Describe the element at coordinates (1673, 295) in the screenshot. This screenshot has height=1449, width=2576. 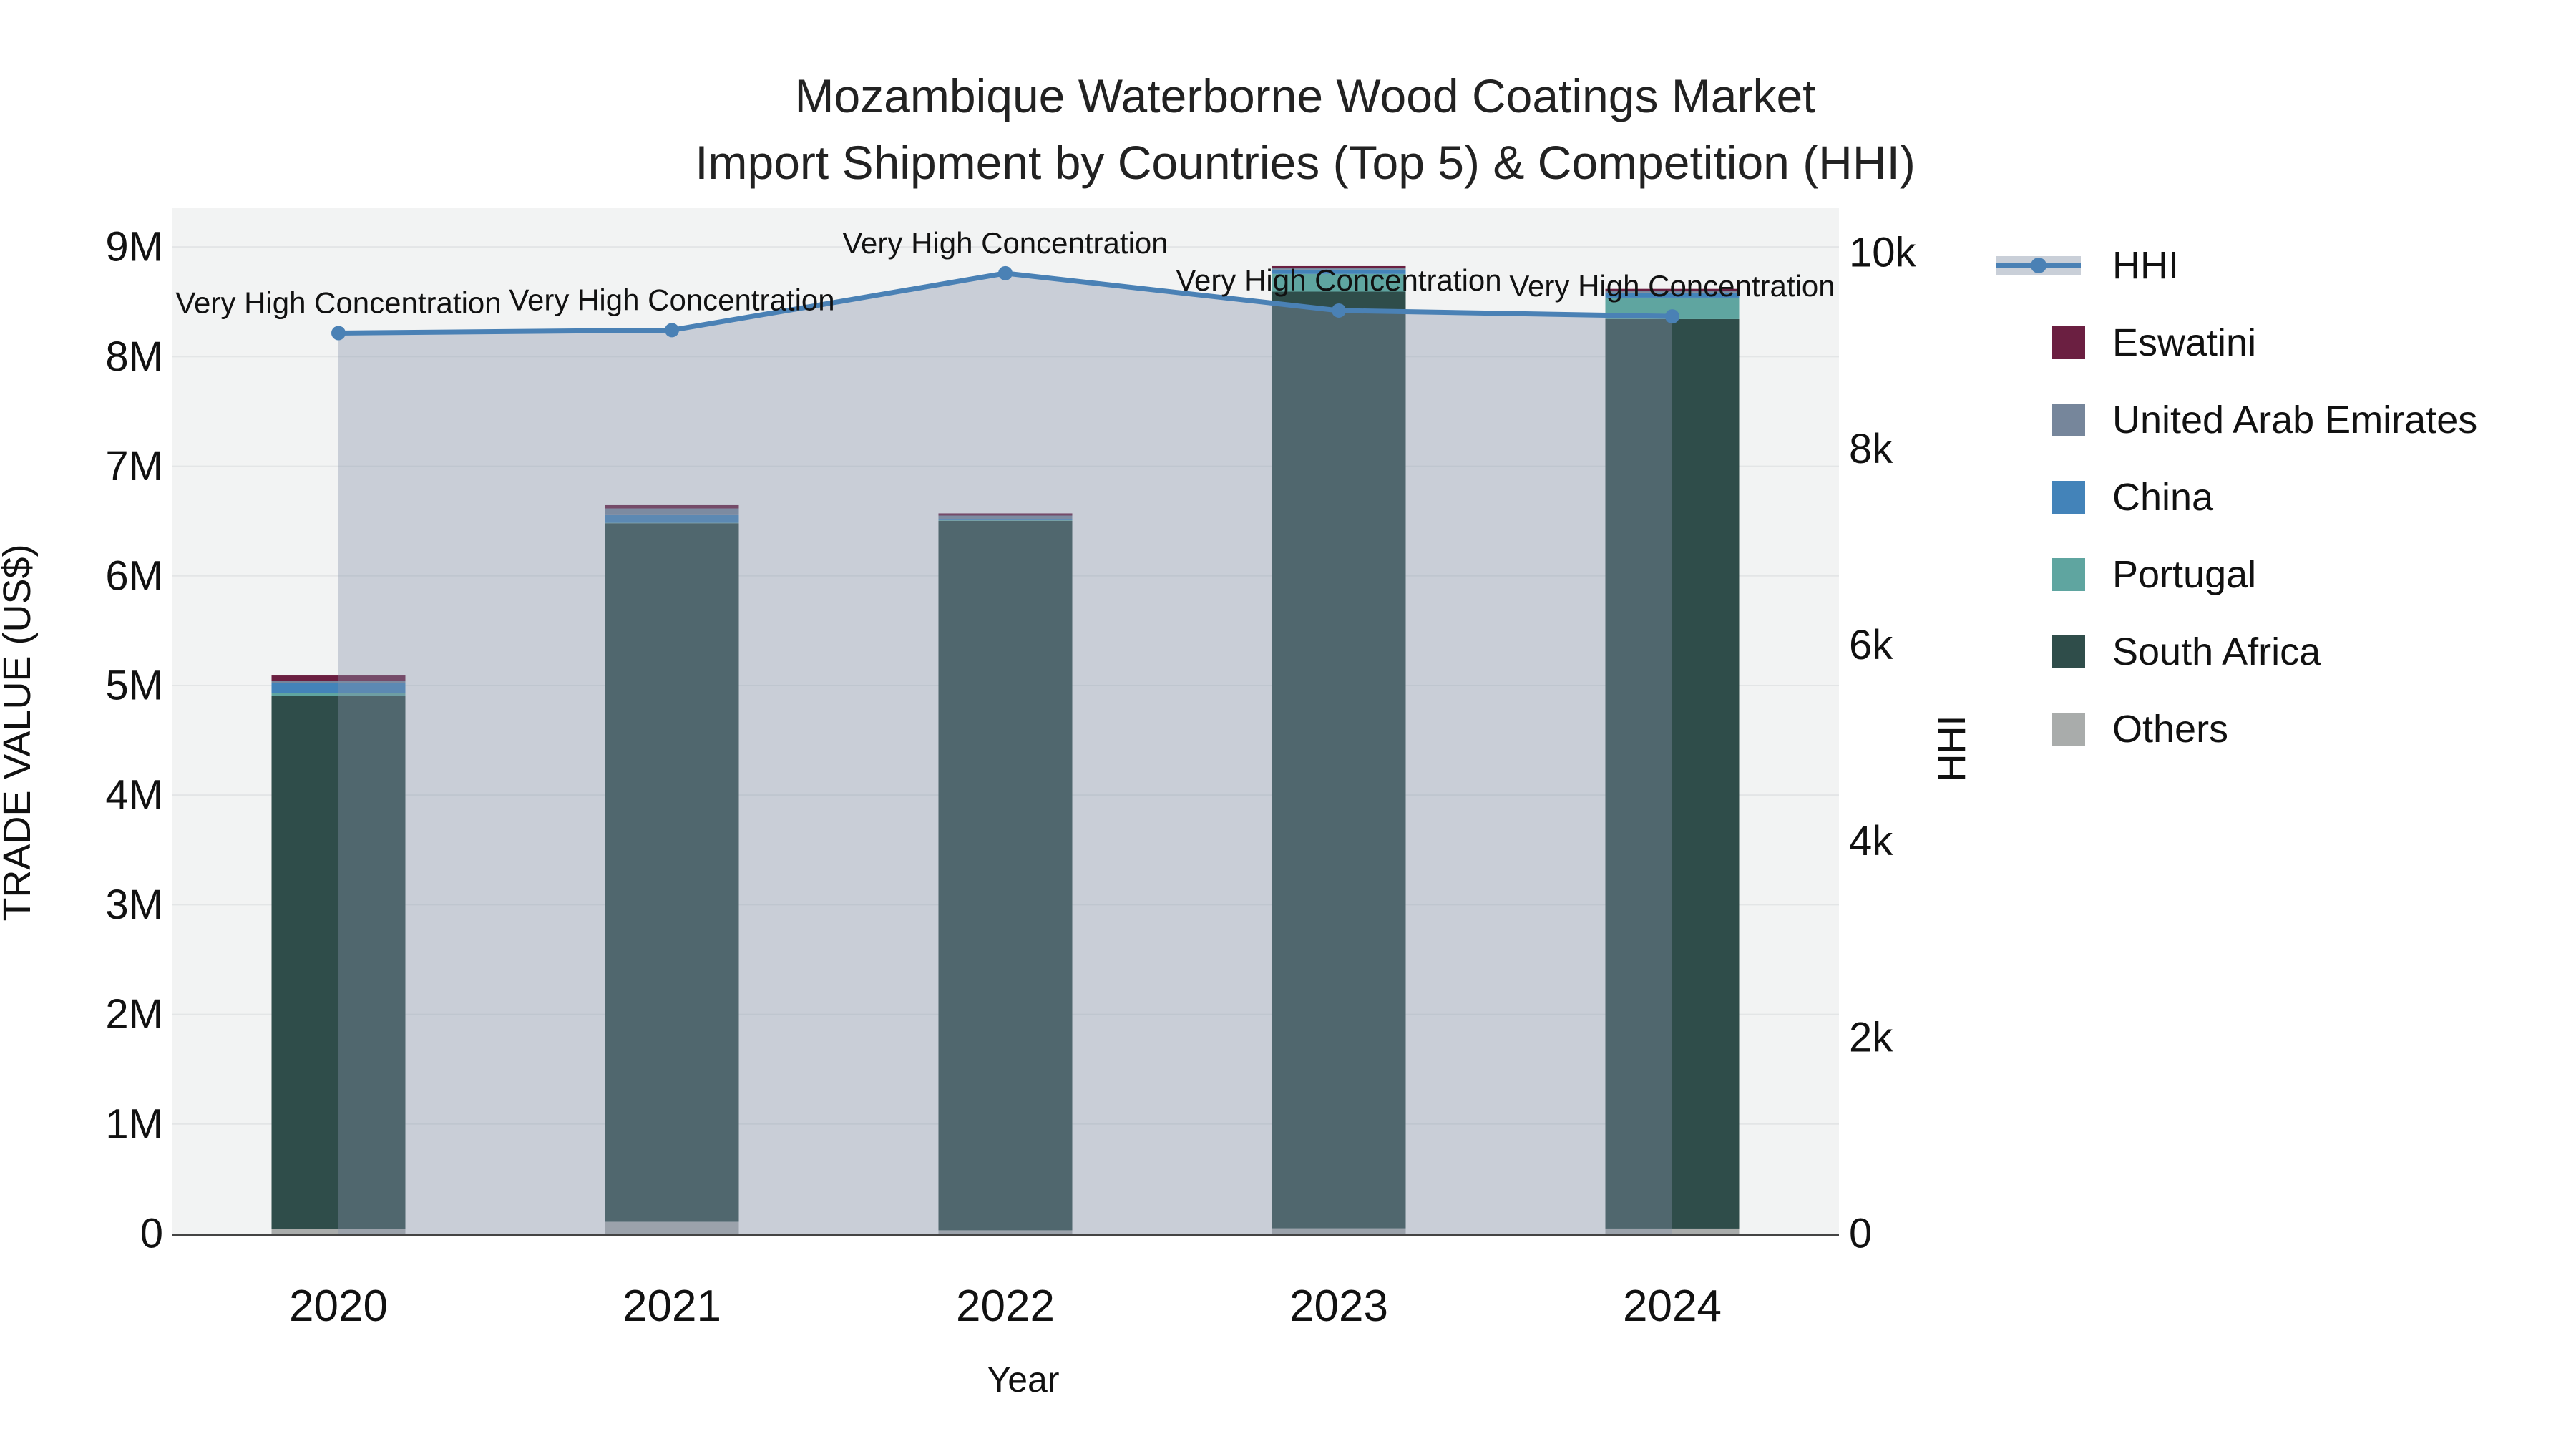
I see `bar-segment-2024-china` at that location.